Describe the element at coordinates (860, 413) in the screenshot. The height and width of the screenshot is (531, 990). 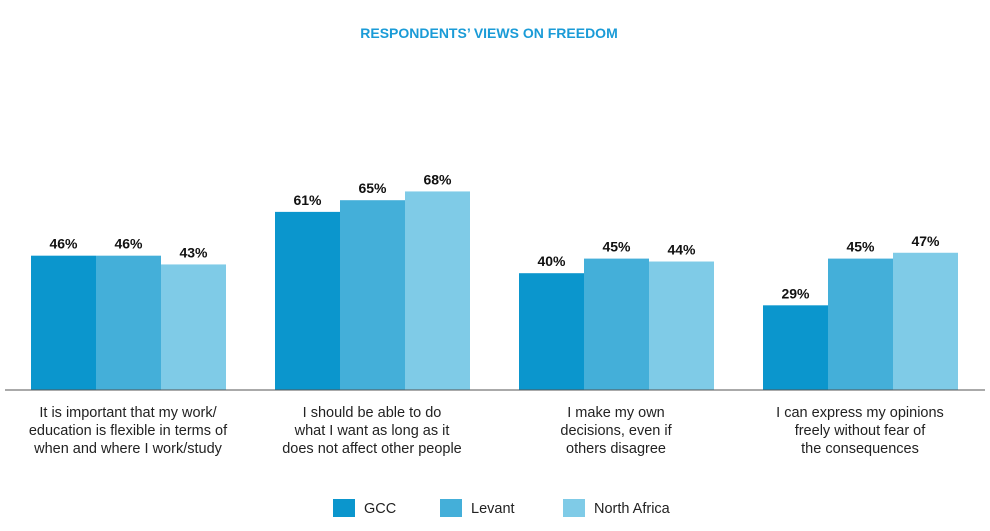
I see `category-label-line: I can express my opinions` at that location.